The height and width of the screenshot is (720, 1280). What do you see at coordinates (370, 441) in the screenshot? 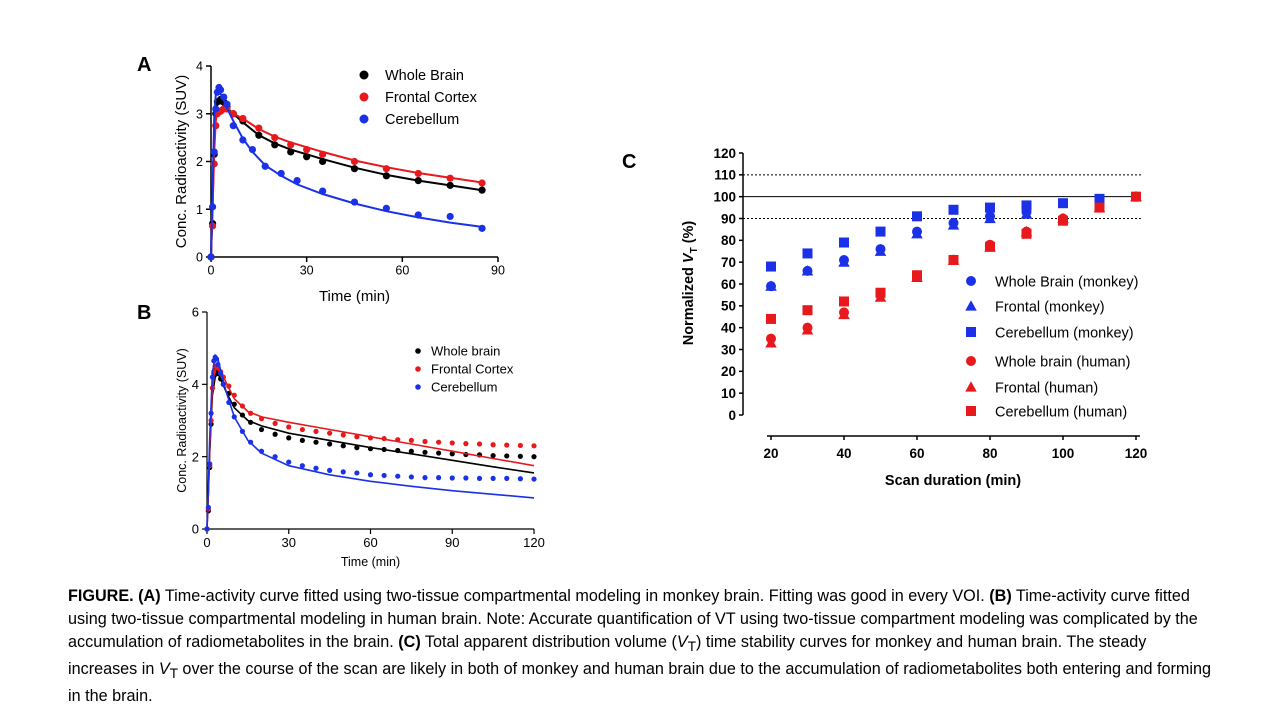
I see `panel-b-fit-line-cerebellum` at bounding box center [370, 441].